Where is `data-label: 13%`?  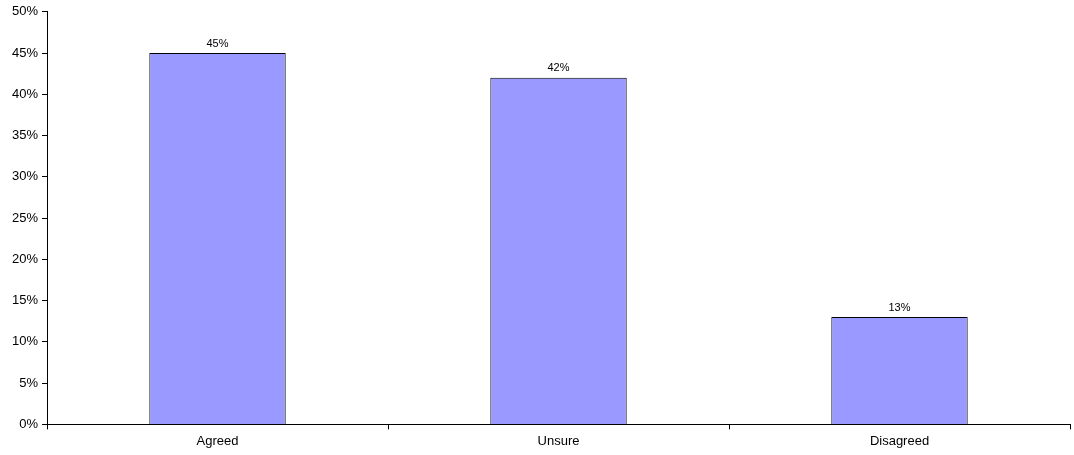
data-label: 13% is located at coordinates (899, 306).